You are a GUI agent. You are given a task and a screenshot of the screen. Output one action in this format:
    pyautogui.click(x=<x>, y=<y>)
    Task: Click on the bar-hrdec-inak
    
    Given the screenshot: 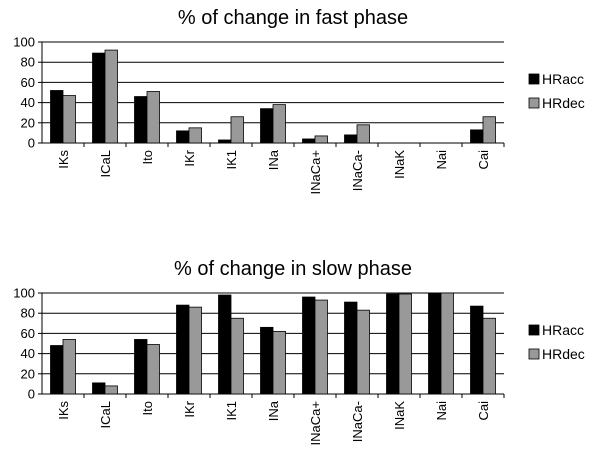 What is the action you would take?
    pyautogui.click(x=405, y=344)
    